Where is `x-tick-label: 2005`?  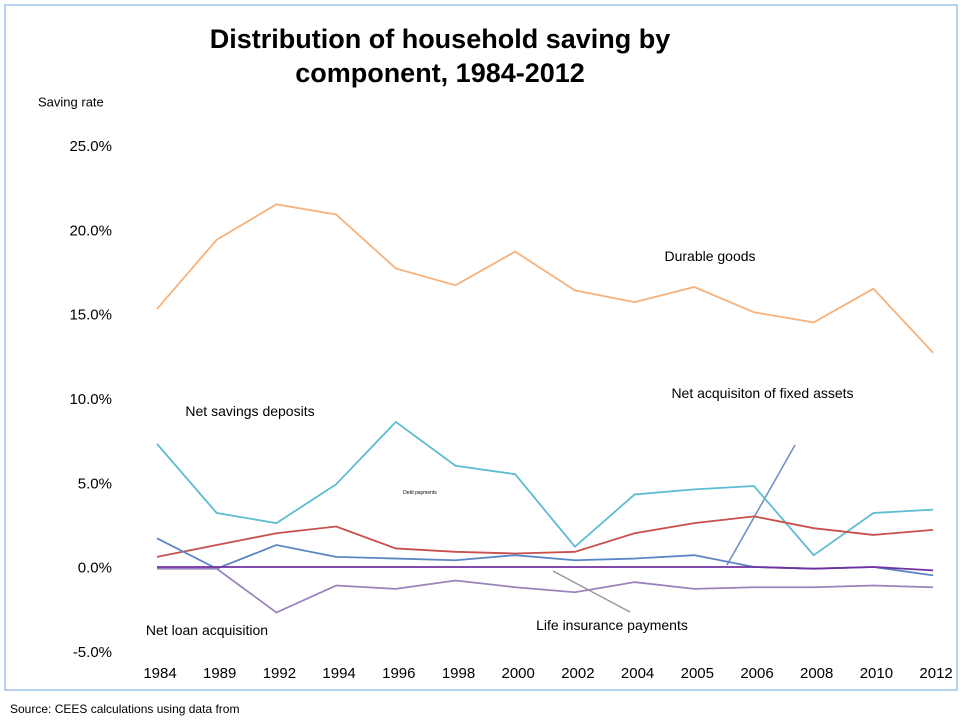
x-tick-label: 2005 is located at coordinates (697, 673).